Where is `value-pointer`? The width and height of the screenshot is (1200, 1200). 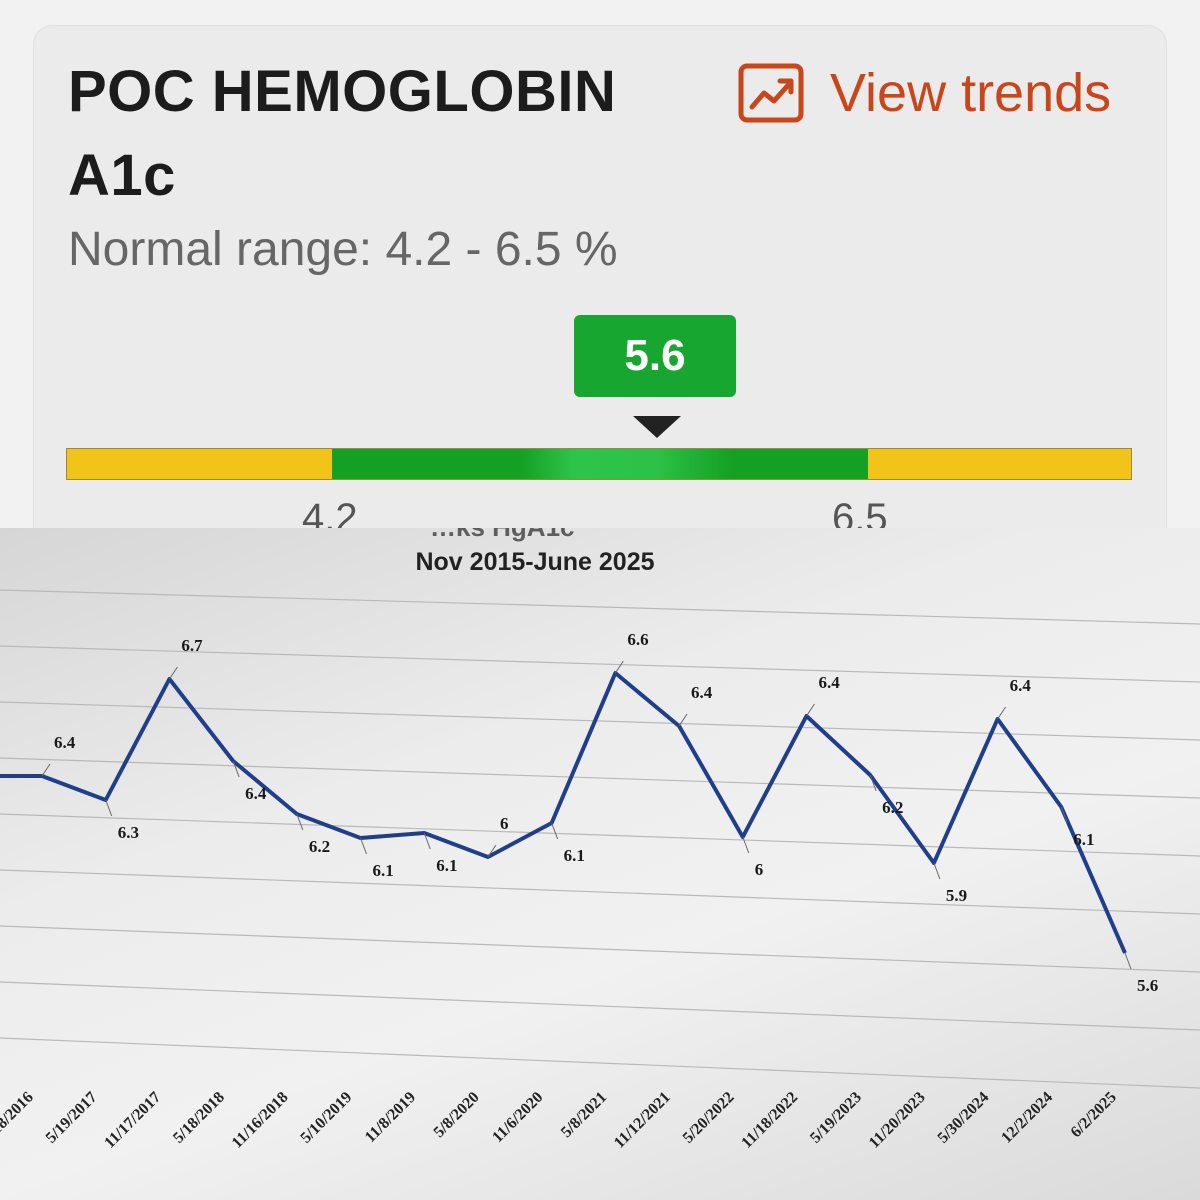
value-pointer is located at coordinates (657, 427).